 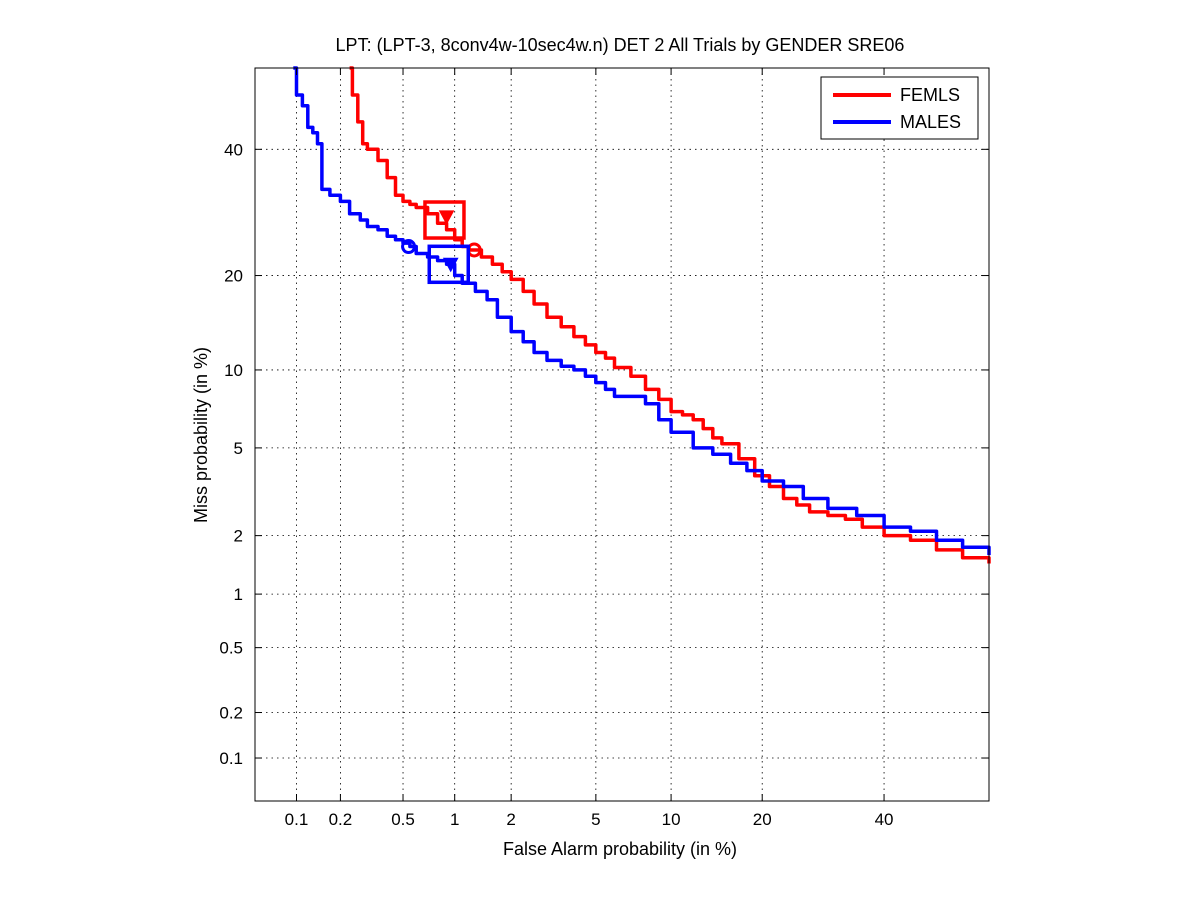 I want to click on x-tick-label: 0.1, so click(x=297, y=819).